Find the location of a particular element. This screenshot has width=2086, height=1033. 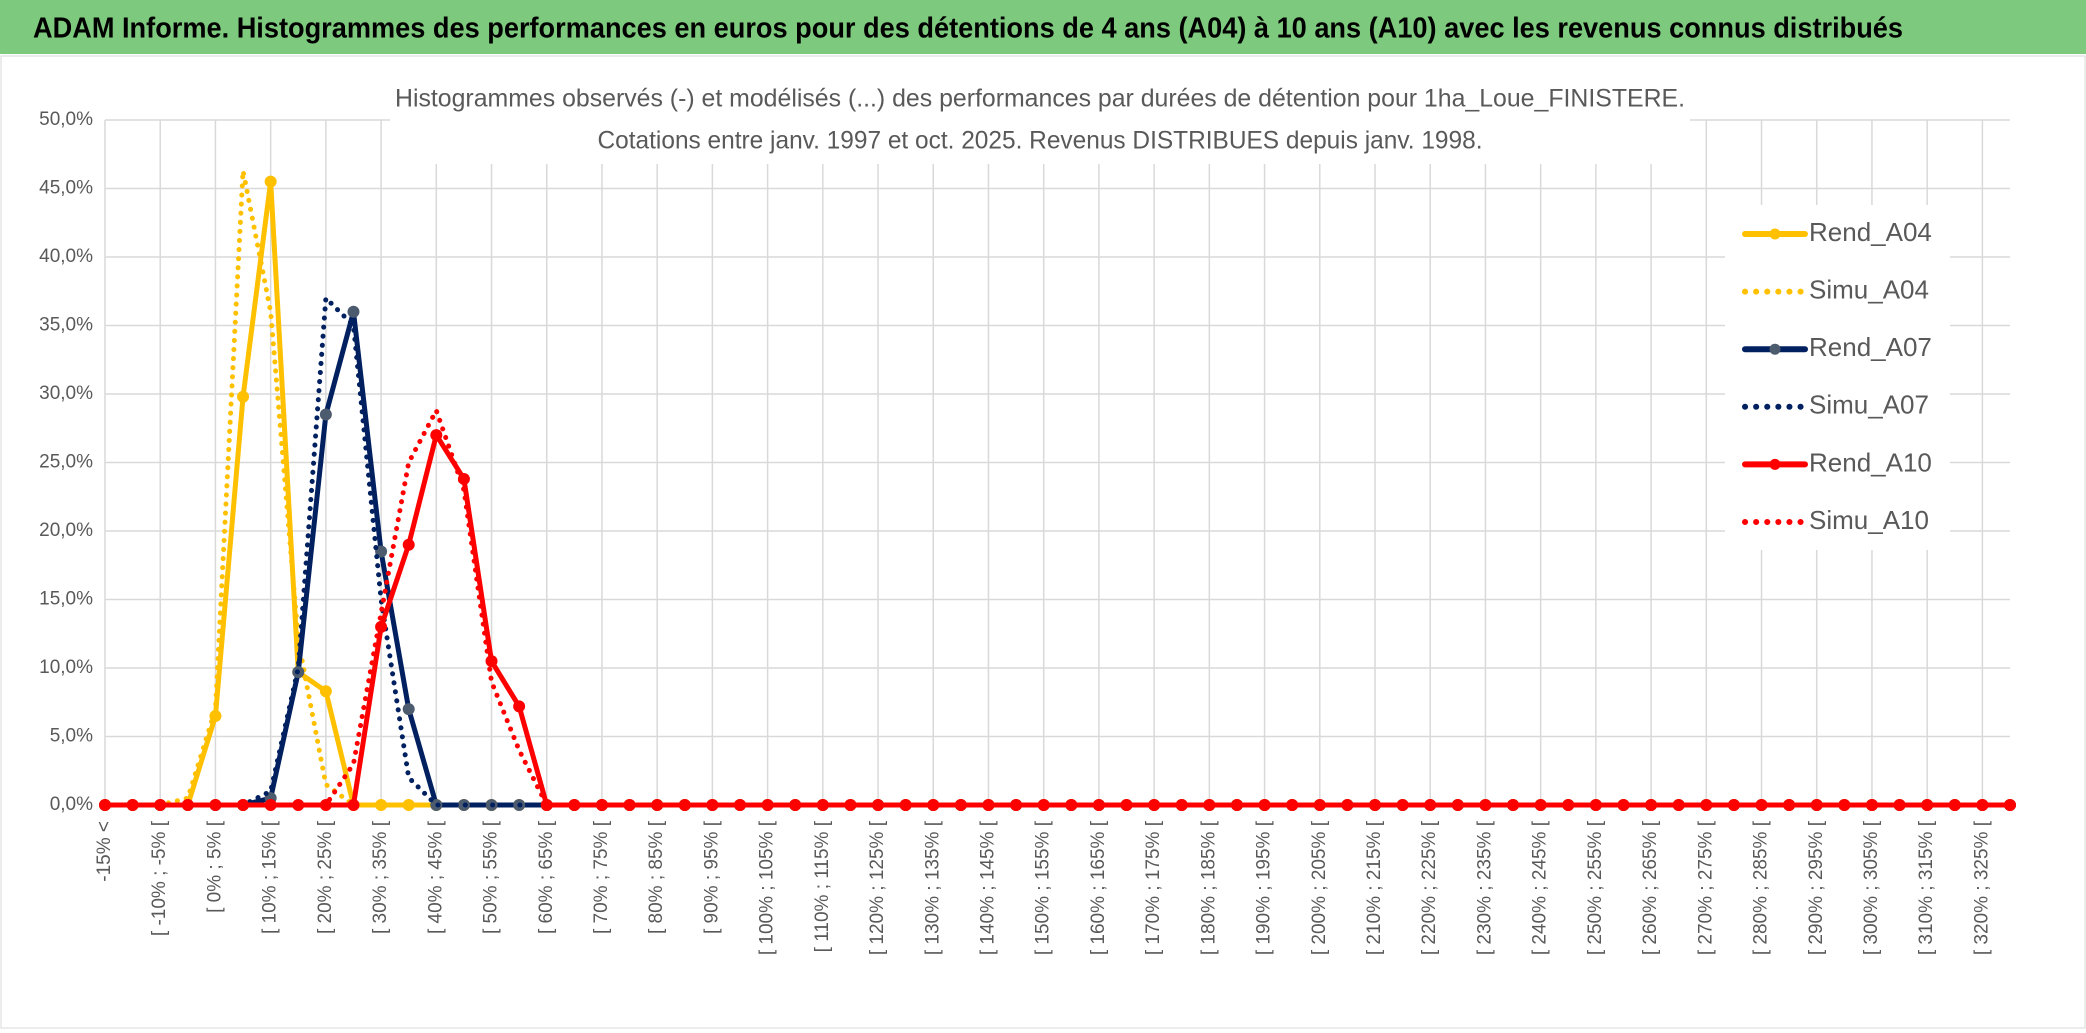

x-tick-label: [ 230% ; 235% [ is located at coordinates (1484, 887).